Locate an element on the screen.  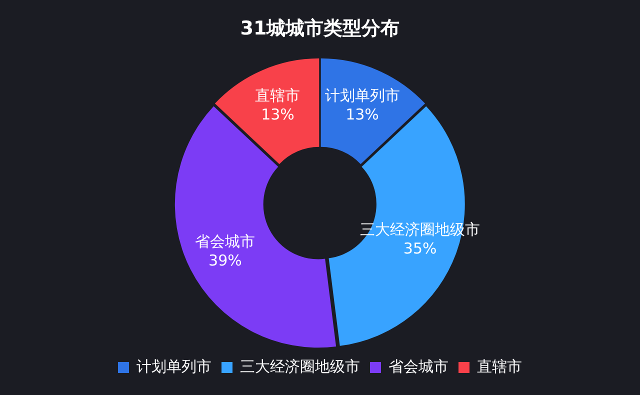
data-label: 35% is located at coordinates (420, 248).